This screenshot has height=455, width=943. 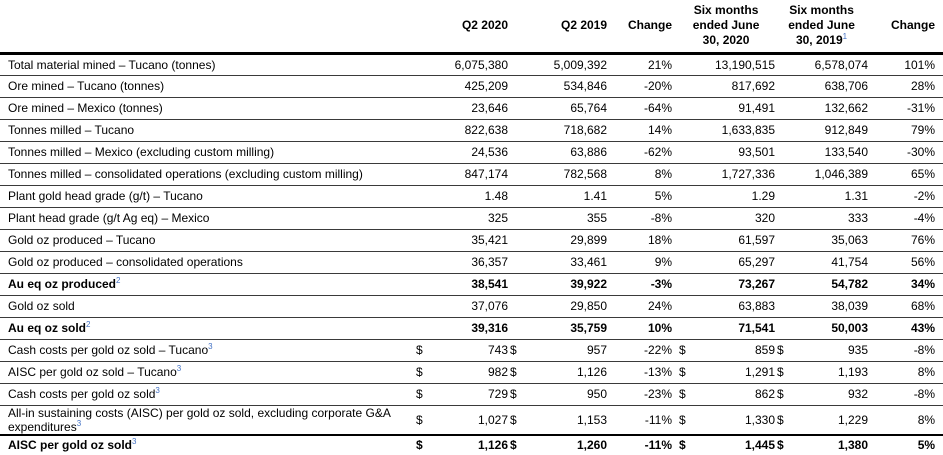 What do you see at coordinates (589, 328) in the screenshot?
I see `value-cell-q2-2019: 35,759` at bounding box center [589, 328].